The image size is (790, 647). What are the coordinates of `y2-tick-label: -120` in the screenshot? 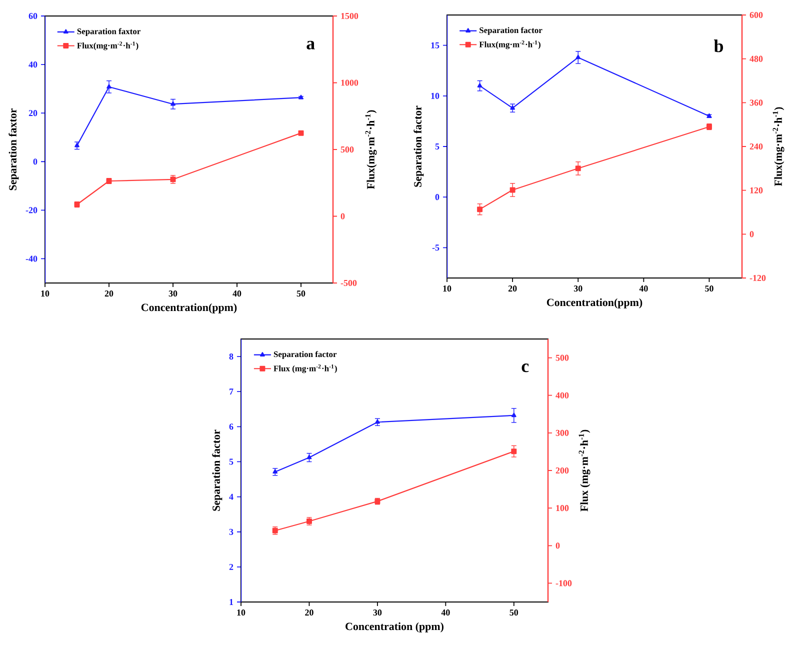 It's located at (758, 278).